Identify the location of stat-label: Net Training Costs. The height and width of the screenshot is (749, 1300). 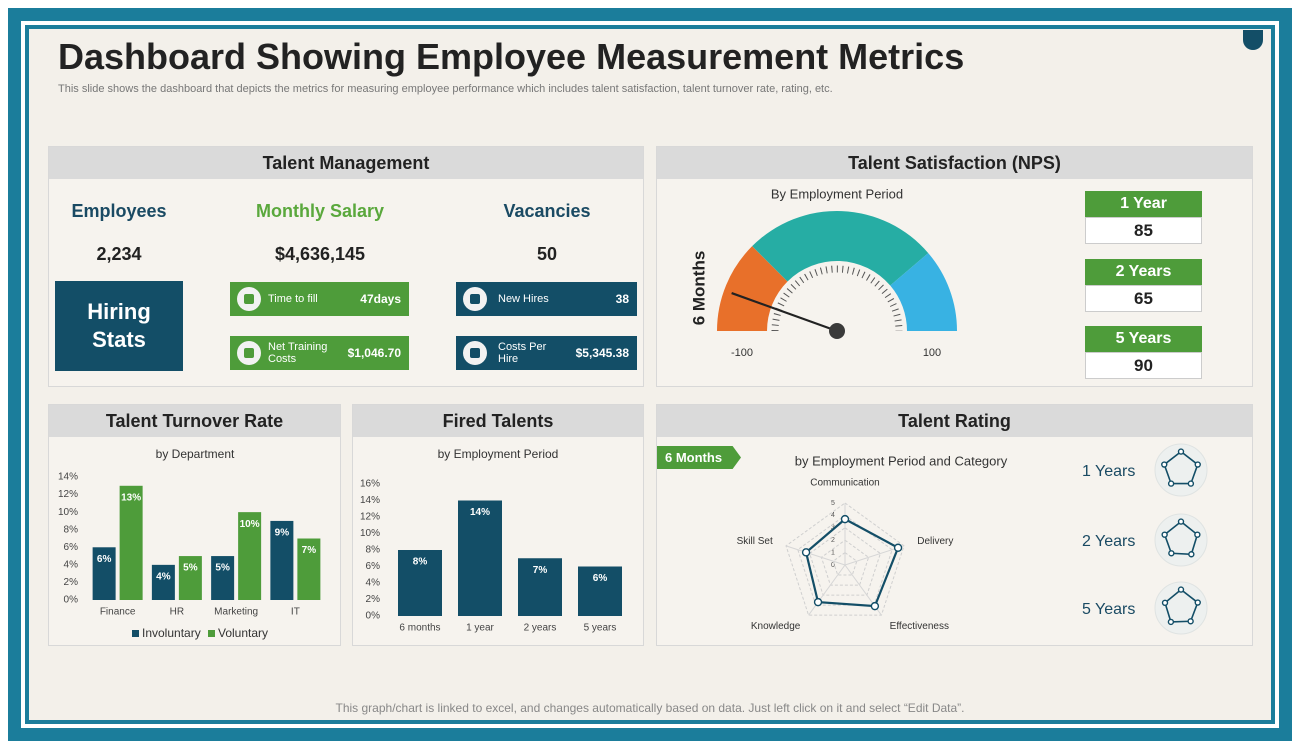
(298, 353).